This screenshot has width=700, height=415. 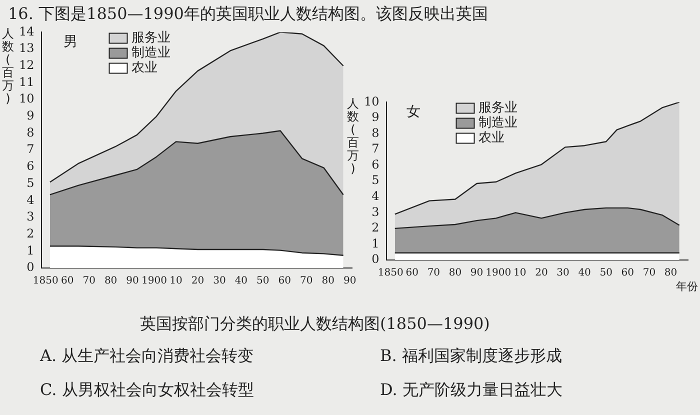 What do you see at coordinates (147, 356) in the screenshot?
I see `text: A. 从生产社会向消费社会转变` at bounding box center [147, 356].